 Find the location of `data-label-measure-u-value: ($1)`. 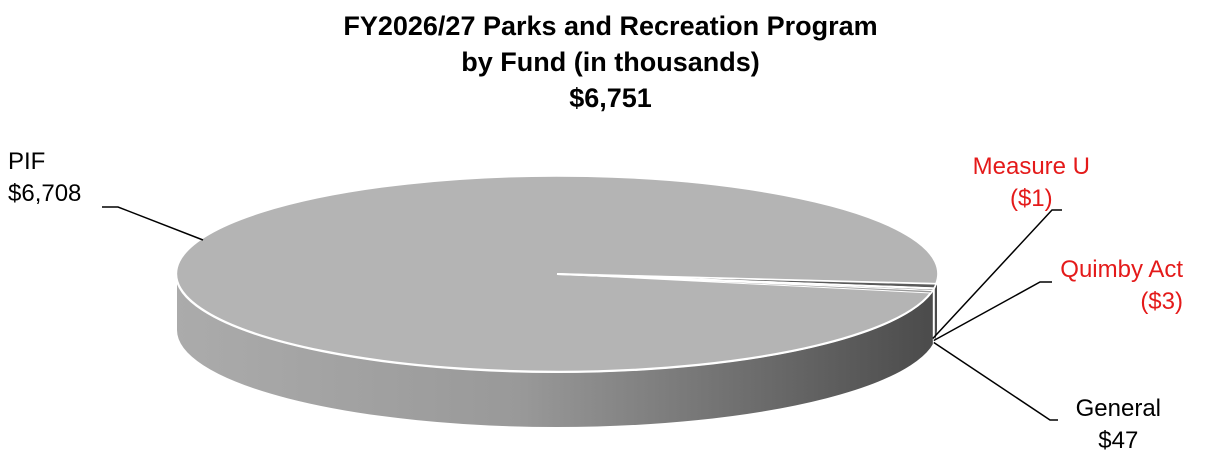

data-label-measure-u-value: ($1) is located at coordinates (1031, 198).